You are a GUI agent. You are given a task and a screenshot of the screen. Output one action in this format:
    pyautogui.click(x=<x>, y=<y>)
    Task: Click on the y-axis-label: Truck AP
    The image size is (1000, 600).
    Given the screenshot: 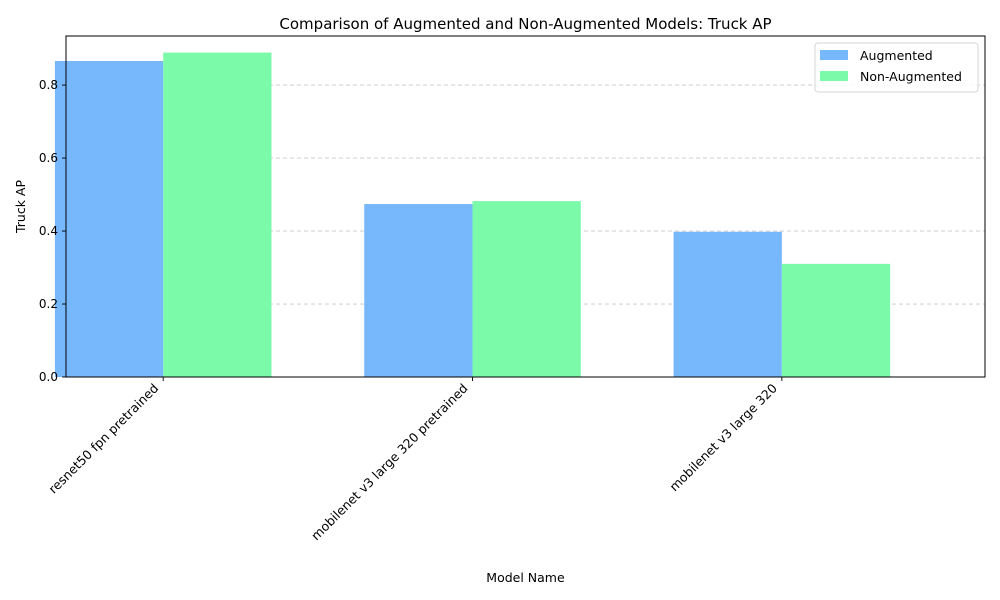 What is the action you would take?
    pyautogui.click(x=20, y=207)
    